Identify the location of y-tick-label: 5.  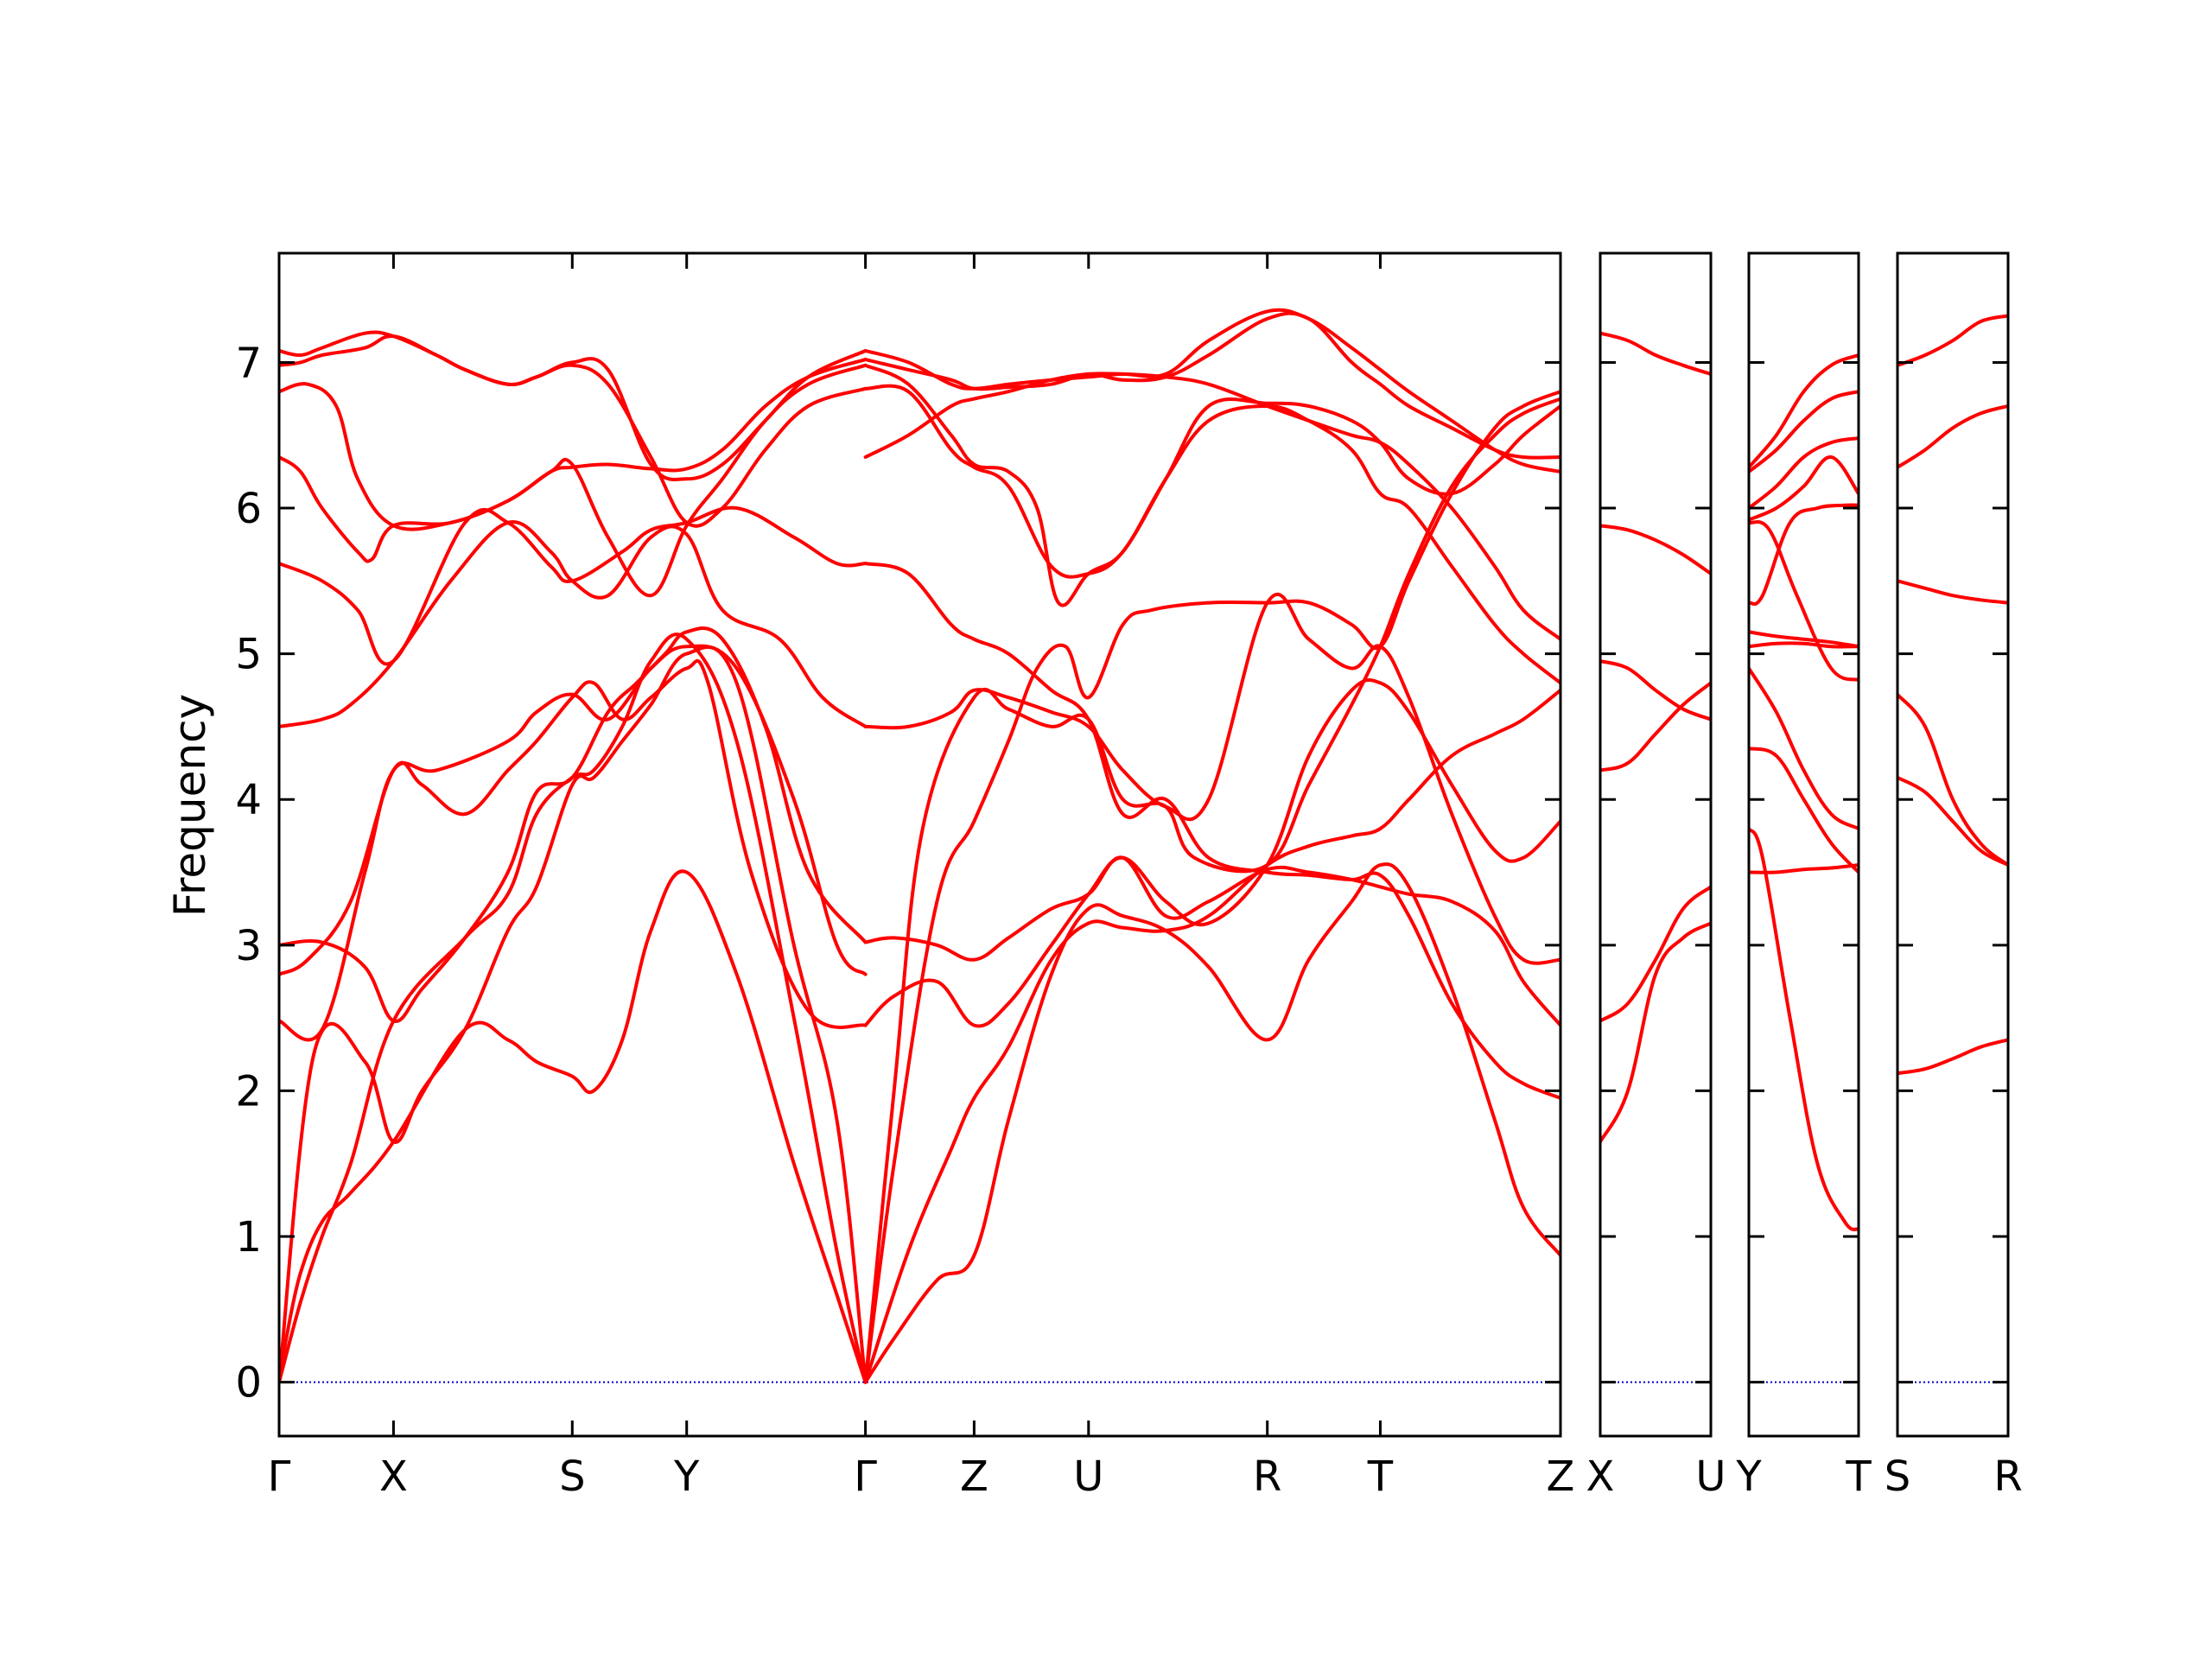
(248, 655).